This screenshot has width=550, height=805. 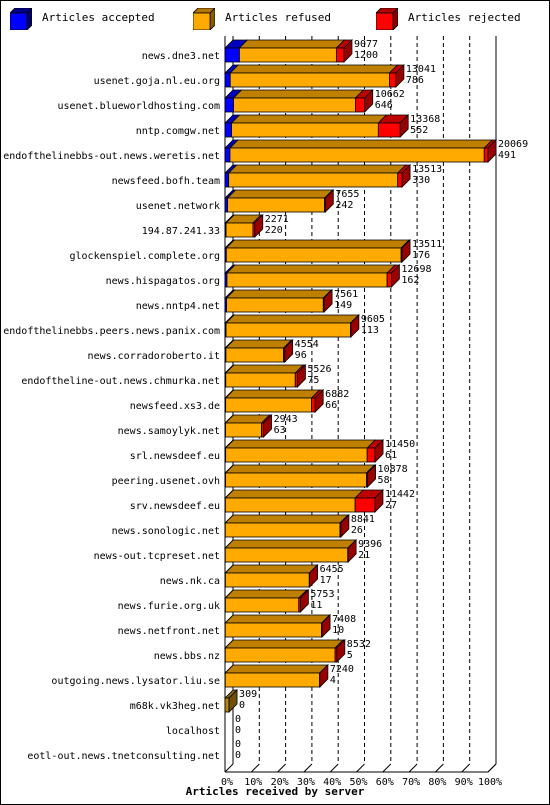 What do you see at coordinates (138, 106) in the screenshot?
I see `category-label: usenet.blueworldhosting.com` at bounding box center [138, 106].